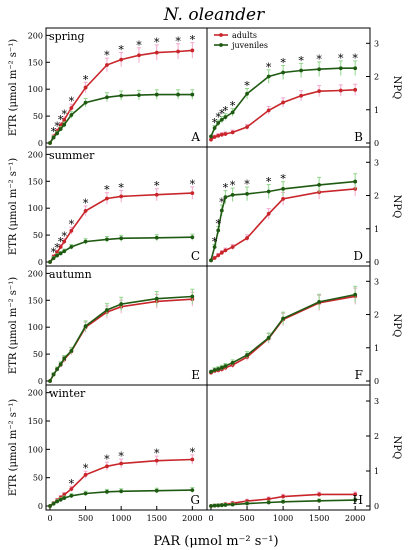  What do you see at coordinates (121, 518) in the screenshot?
I see `x-tick-label: 1000` at bounding box center [121, 518].